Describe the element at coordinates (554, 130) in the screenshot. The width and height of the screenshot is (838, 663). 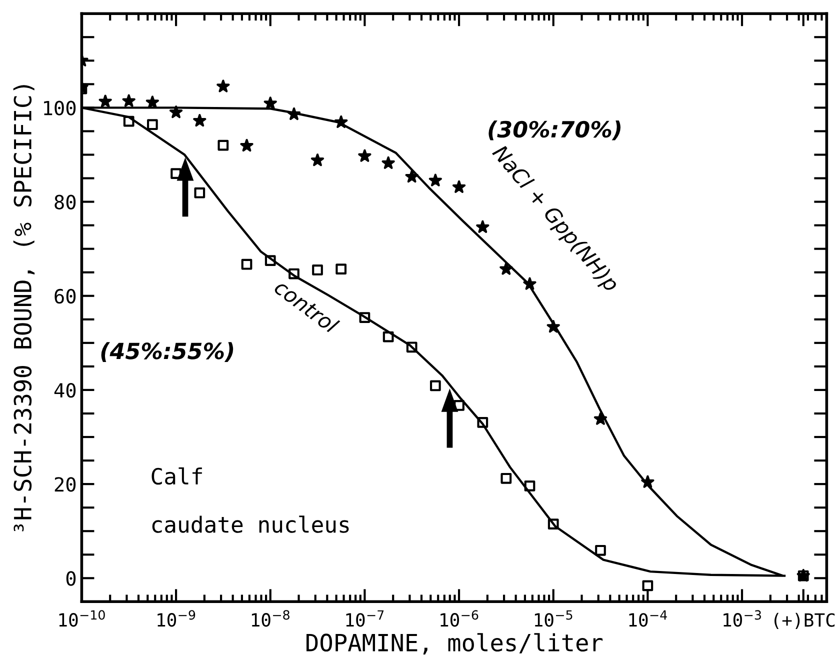
I see `annotation: (30%:70%)` at that location.